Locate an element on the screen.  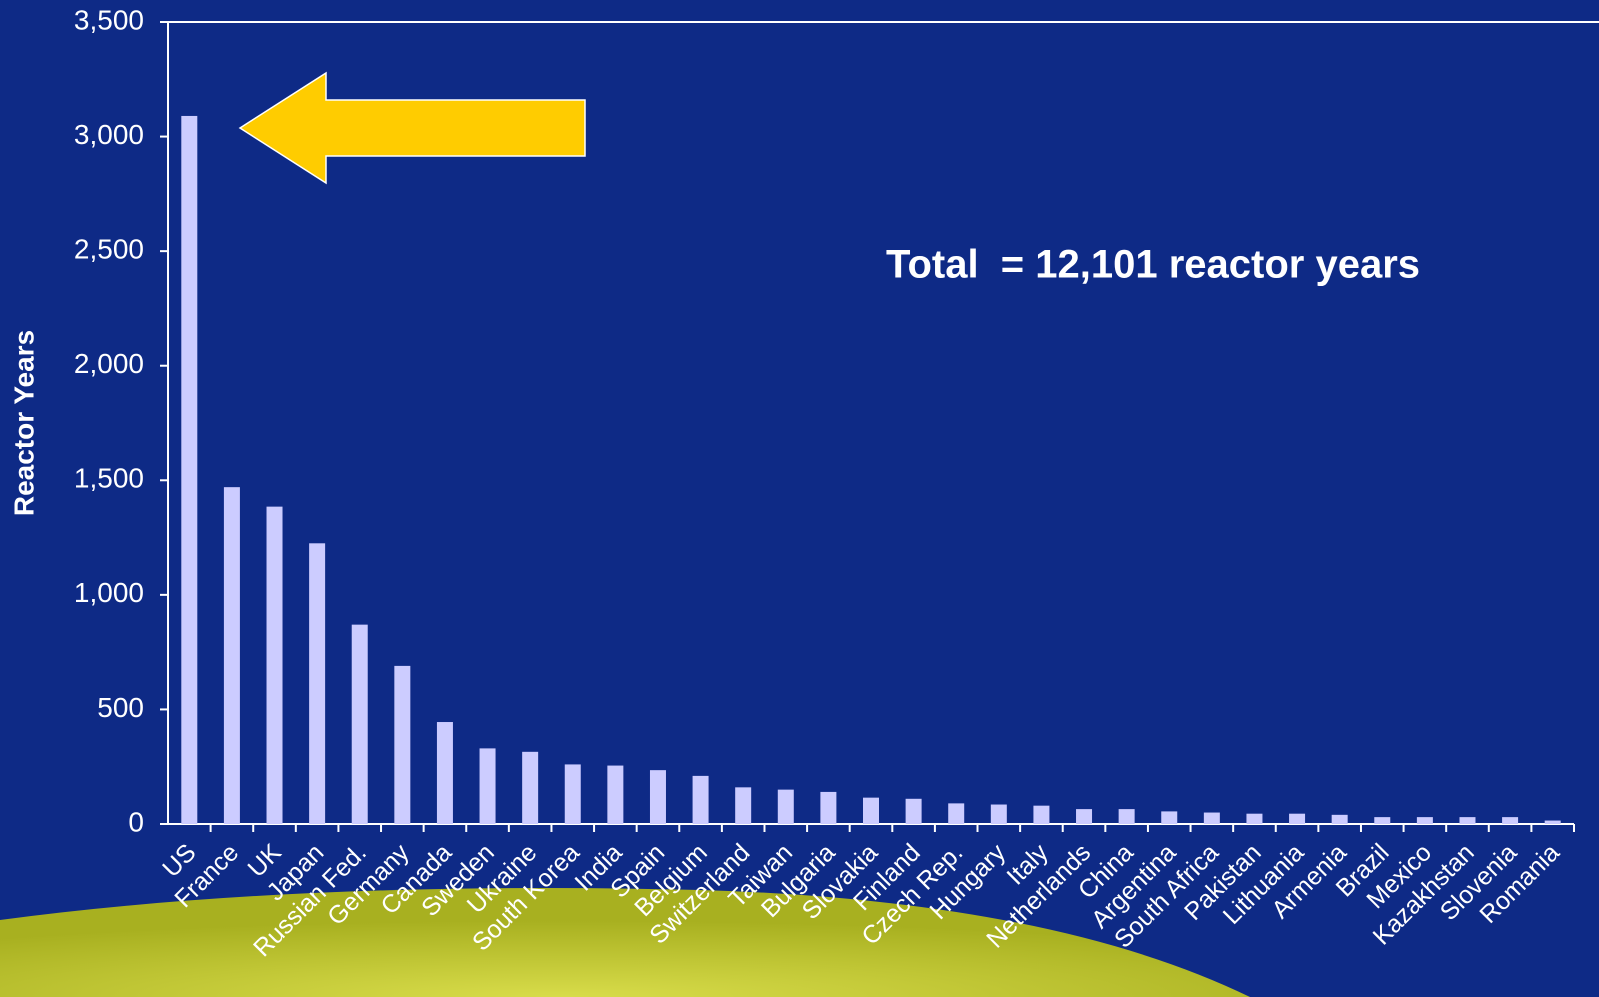
arrow is located at coordinates (412, 128).